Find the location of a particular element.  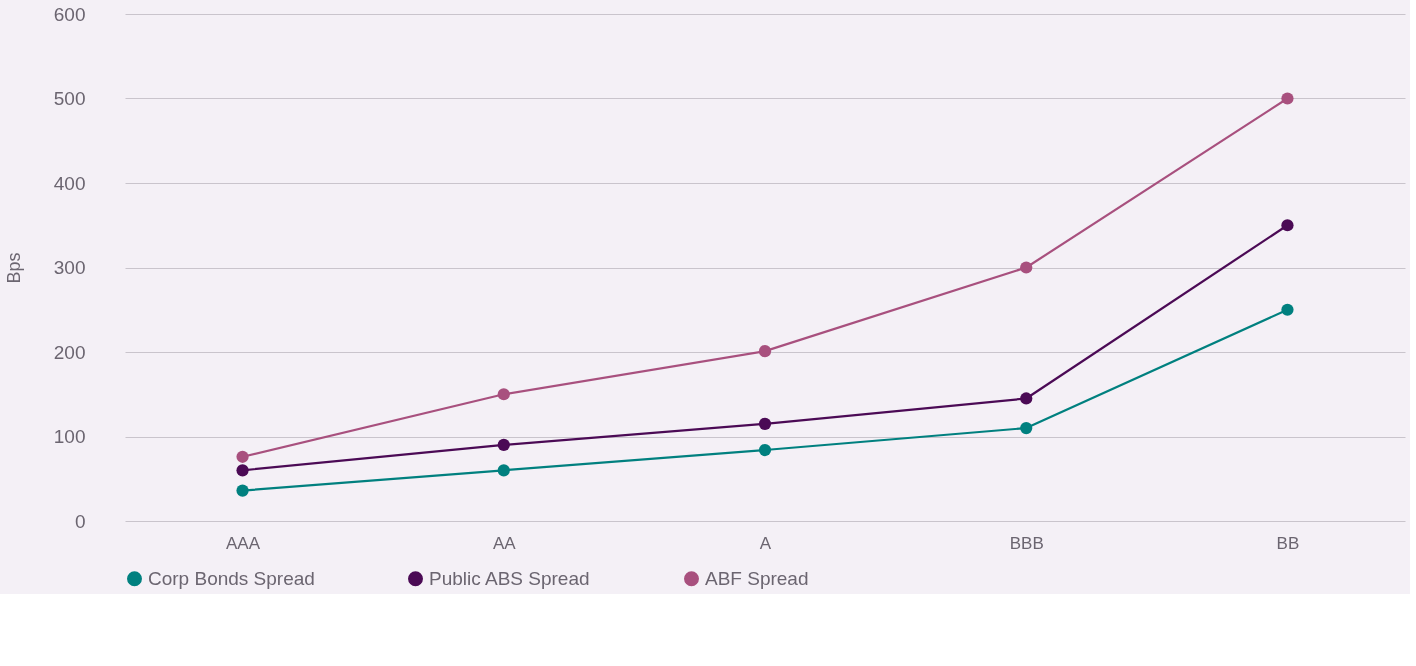

y-tick-label: 0 is located at coordinates (80, 521).